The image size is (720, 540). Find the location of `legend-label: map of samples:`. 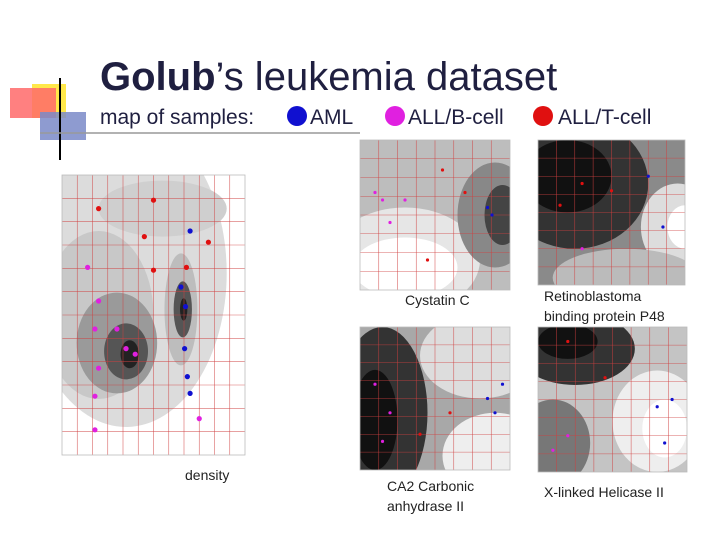

legend-label: map of samples: is located at coordinates (177, 117).